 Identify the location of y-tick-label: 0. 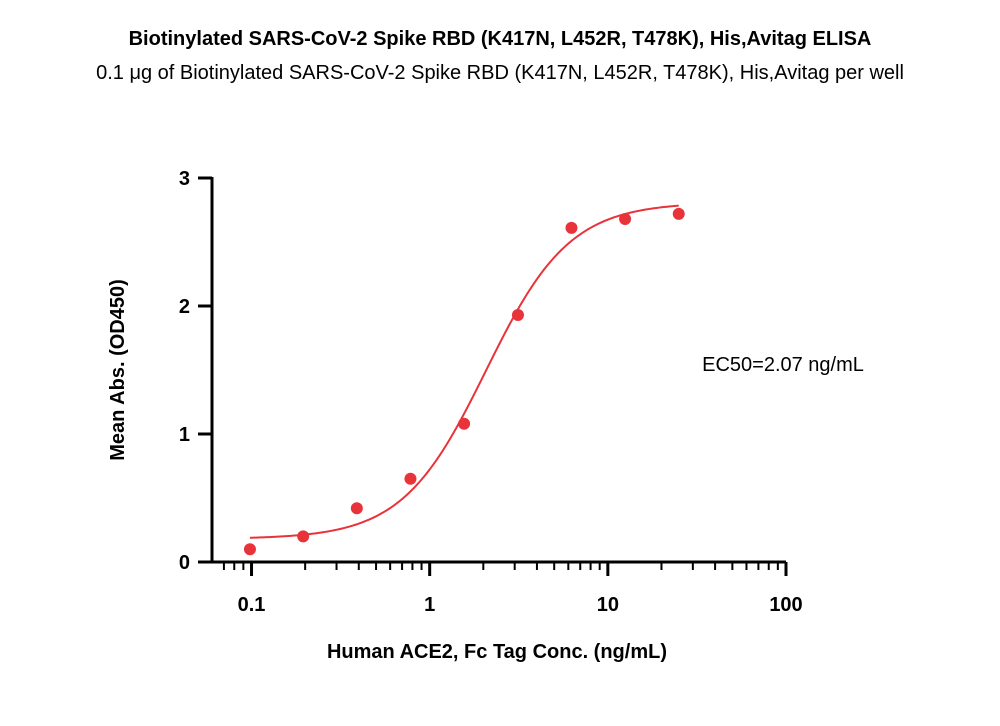
(184, 563).